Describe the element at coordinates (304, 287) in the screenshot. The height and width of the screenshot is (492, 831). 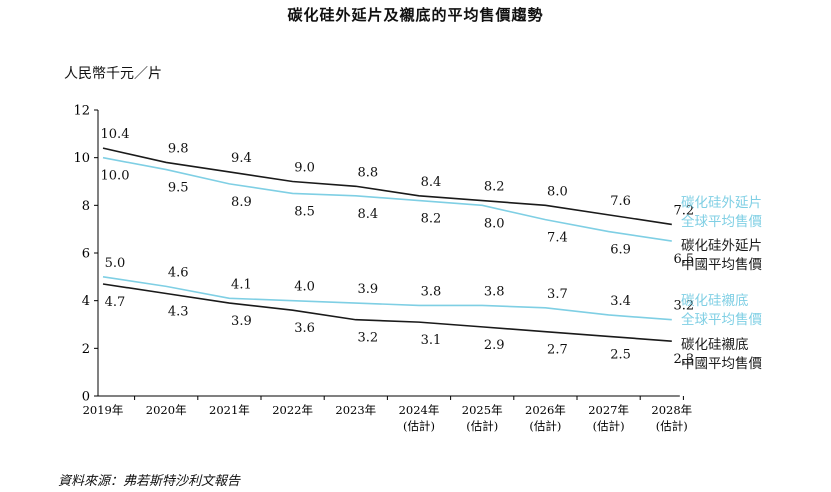
I see `data-label: 4.0` at that location.